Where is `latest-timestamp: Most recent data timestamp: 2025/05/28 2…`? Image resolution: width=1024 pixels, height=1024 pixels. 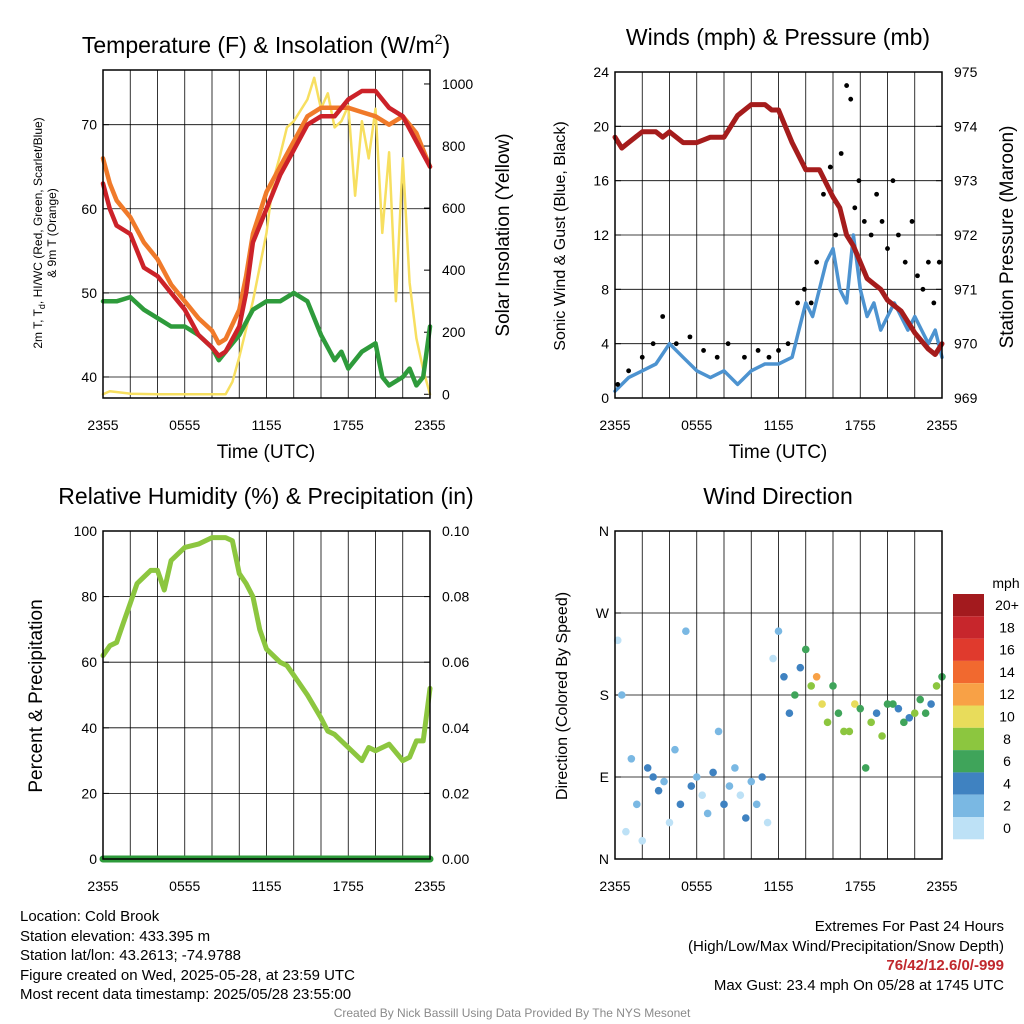 latest-timestamp: Most recent data timestamp: 2025/05/28 2… is located at coordinates (186, 995).